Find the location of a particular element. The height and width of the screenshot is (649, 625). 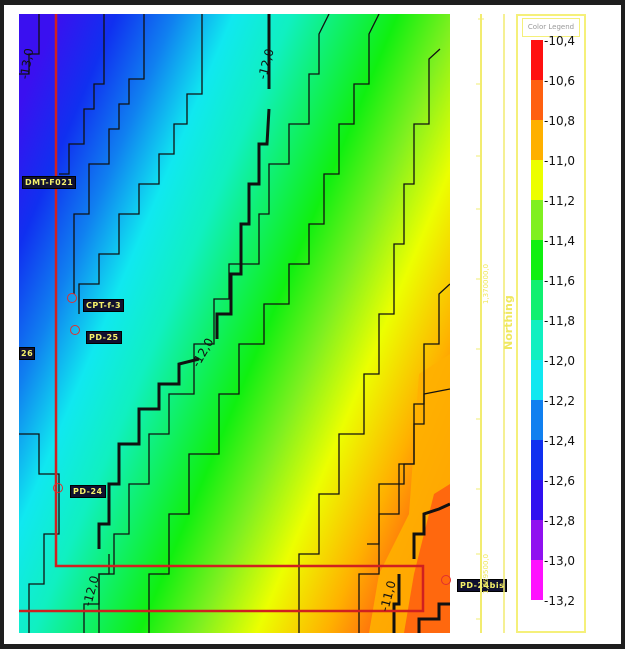

legend-tick-label: -12,2 is located at coordinates (560, 401).